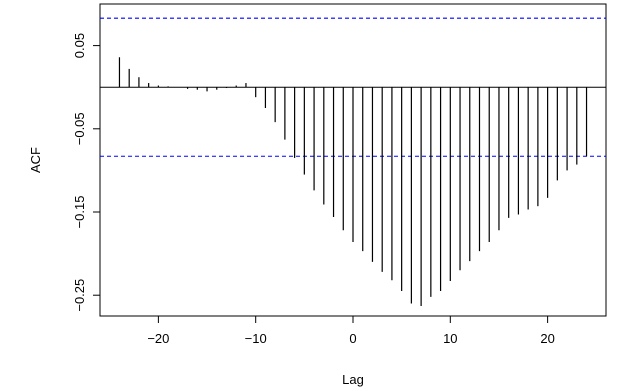 The width and height of the screenshot is (618, 391). Describe the element at coordinates (79, 212) in the screenshot. I see `y-tick-label: −0.15` at that location.